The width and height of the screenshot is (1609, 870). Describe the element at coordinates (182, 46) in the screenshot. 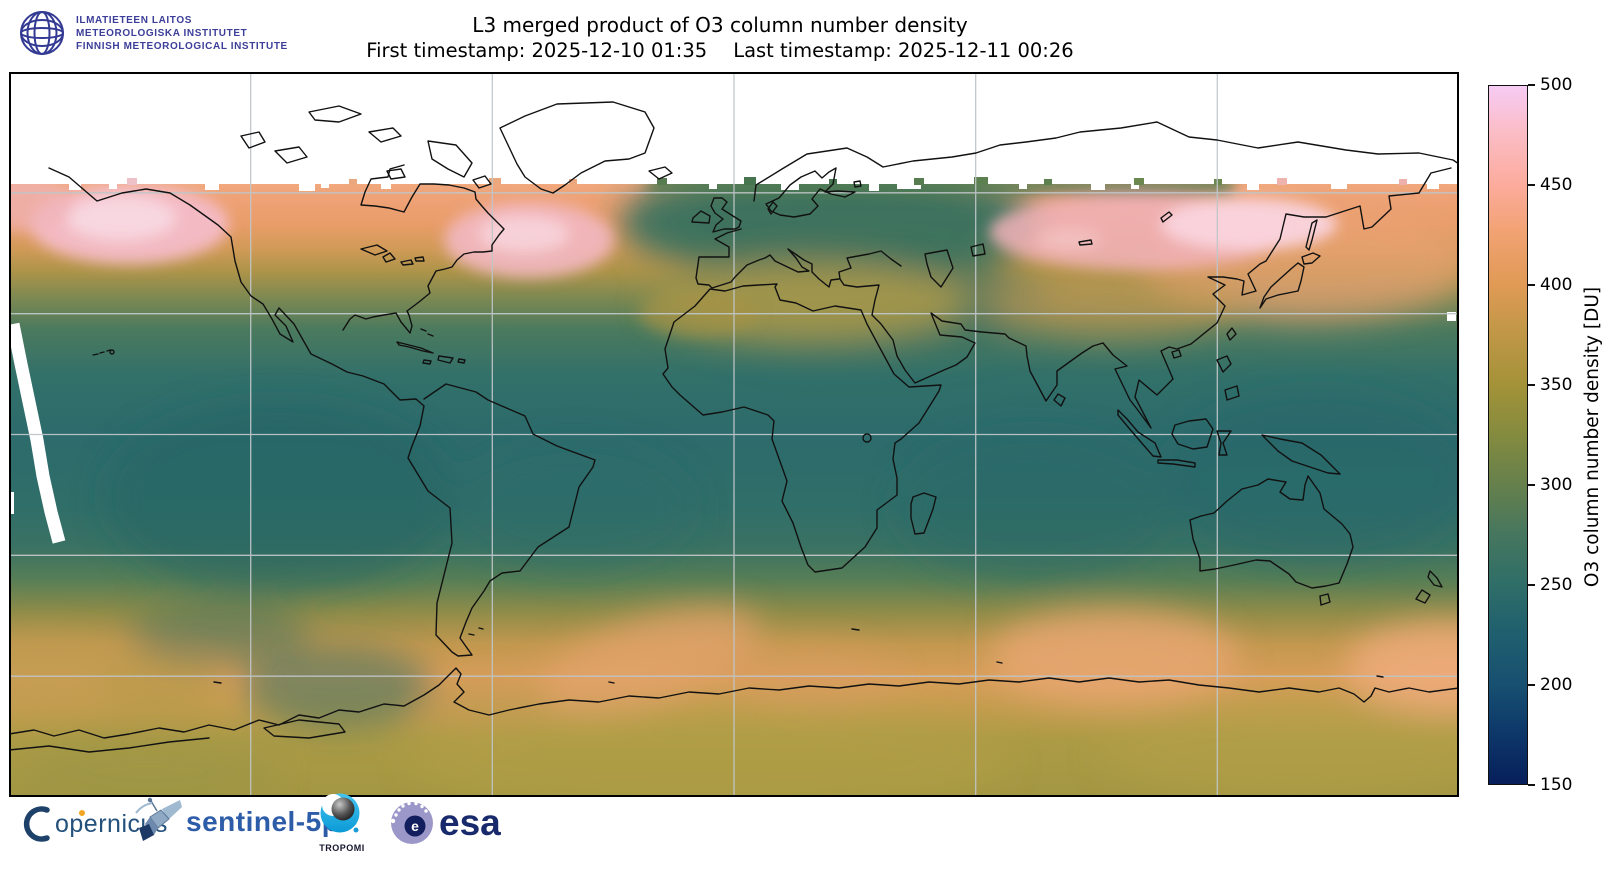

I see `fmi-line-en: FINNISH METEOROLOGICAL INSTITUTE` at that location.